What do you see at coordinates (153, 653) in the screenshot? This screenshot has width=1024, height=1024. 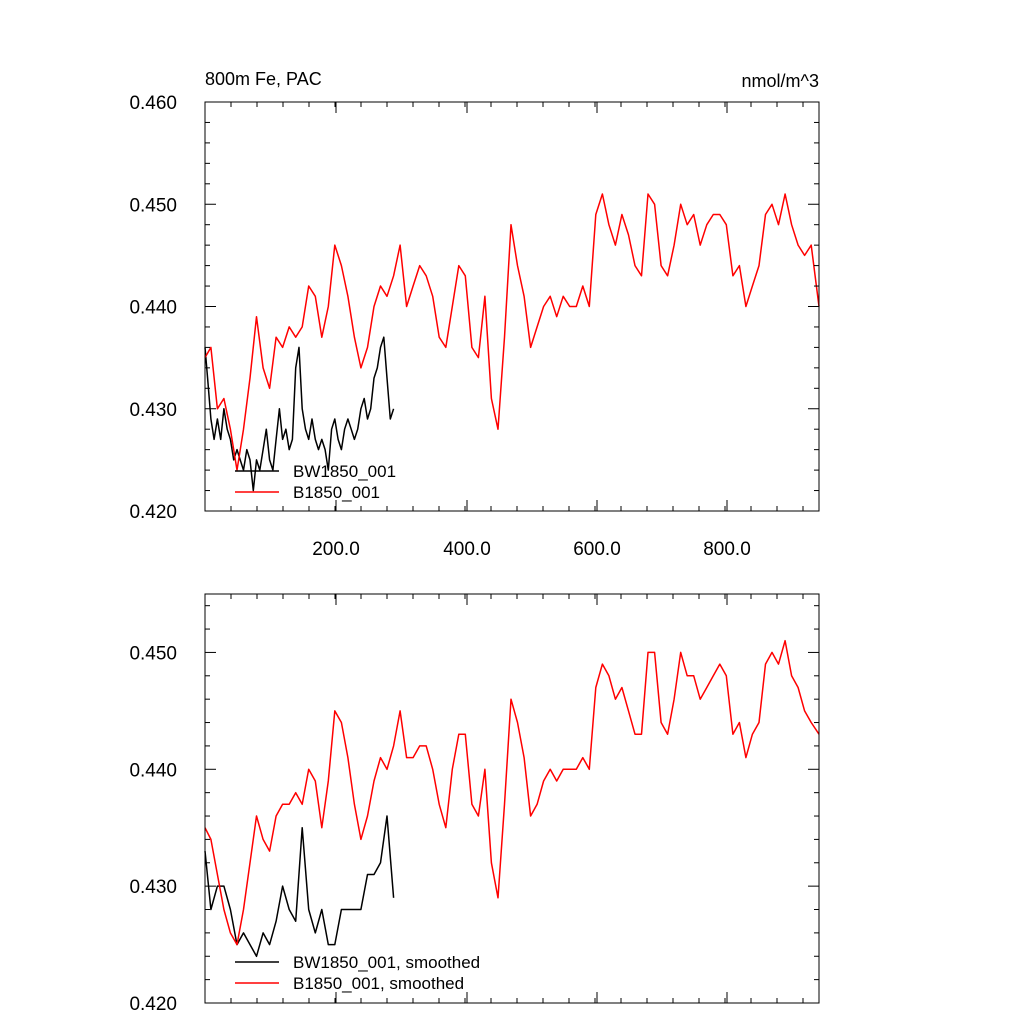 I see `bottom-y-tick-label: 0.450` at bounding box center [153, 653].